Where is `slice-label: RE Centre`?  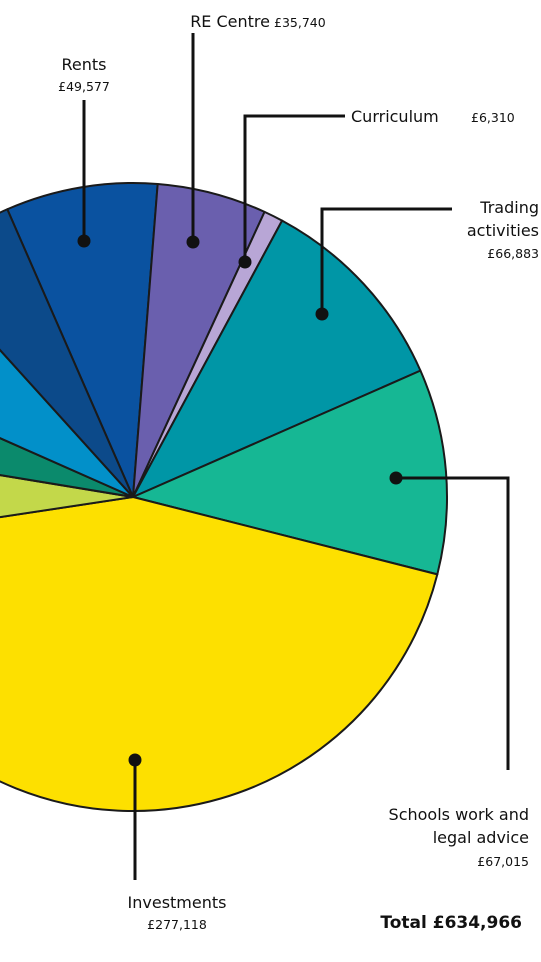
slice-label: RE Centre is located at coordinates (230, 21).